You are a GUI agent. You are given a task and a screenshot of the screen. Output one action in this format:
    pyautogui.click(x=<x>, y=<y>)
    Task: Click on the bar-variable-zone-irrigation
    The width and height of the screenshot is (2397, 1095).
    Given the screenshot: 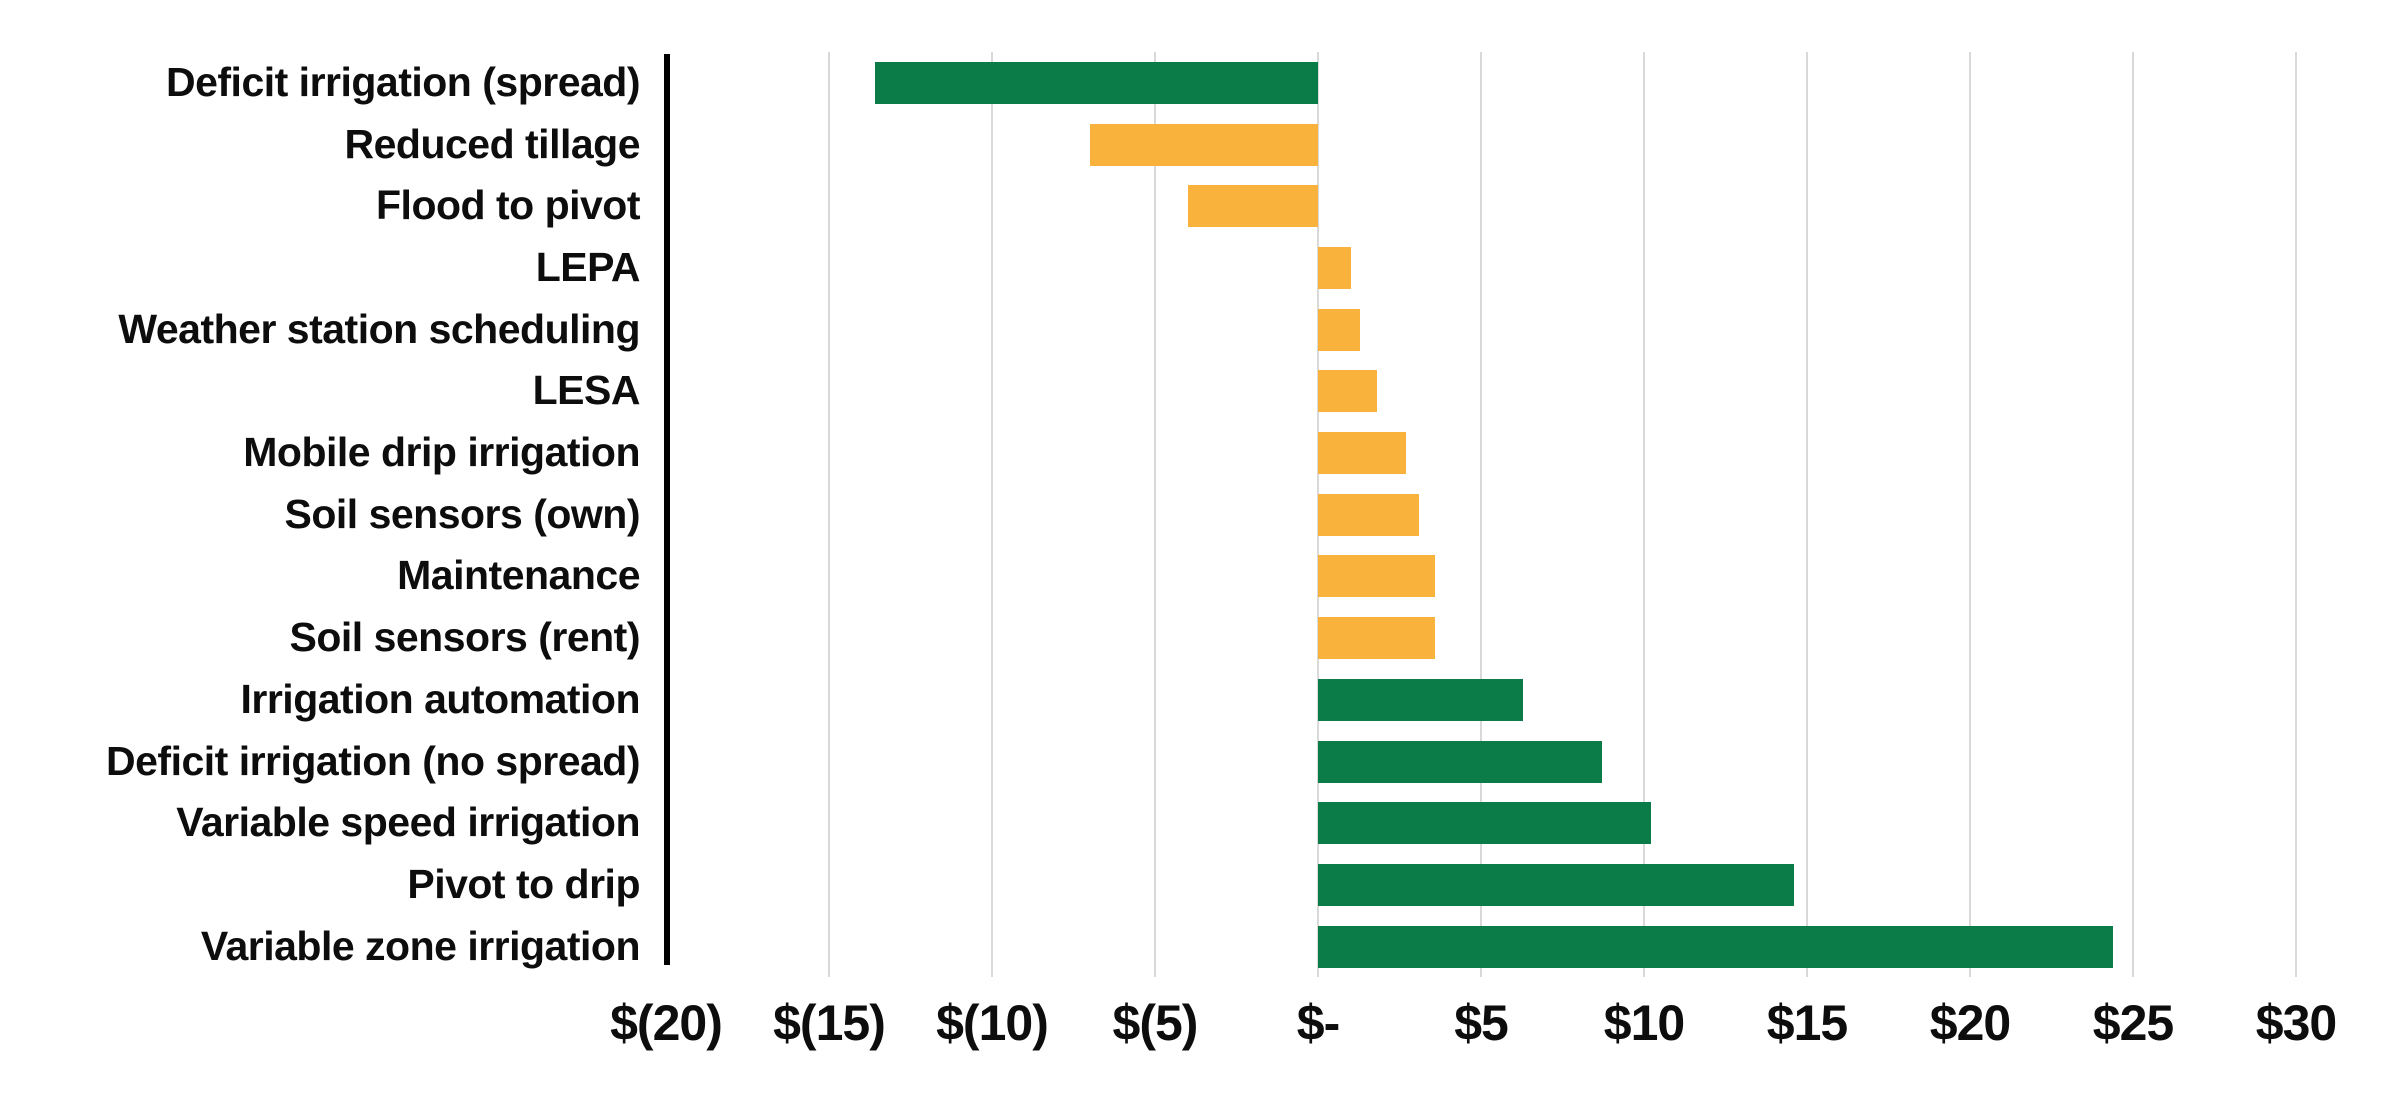 What is the action you would take?
    pyautogui.click(x=1716, y=946)
    